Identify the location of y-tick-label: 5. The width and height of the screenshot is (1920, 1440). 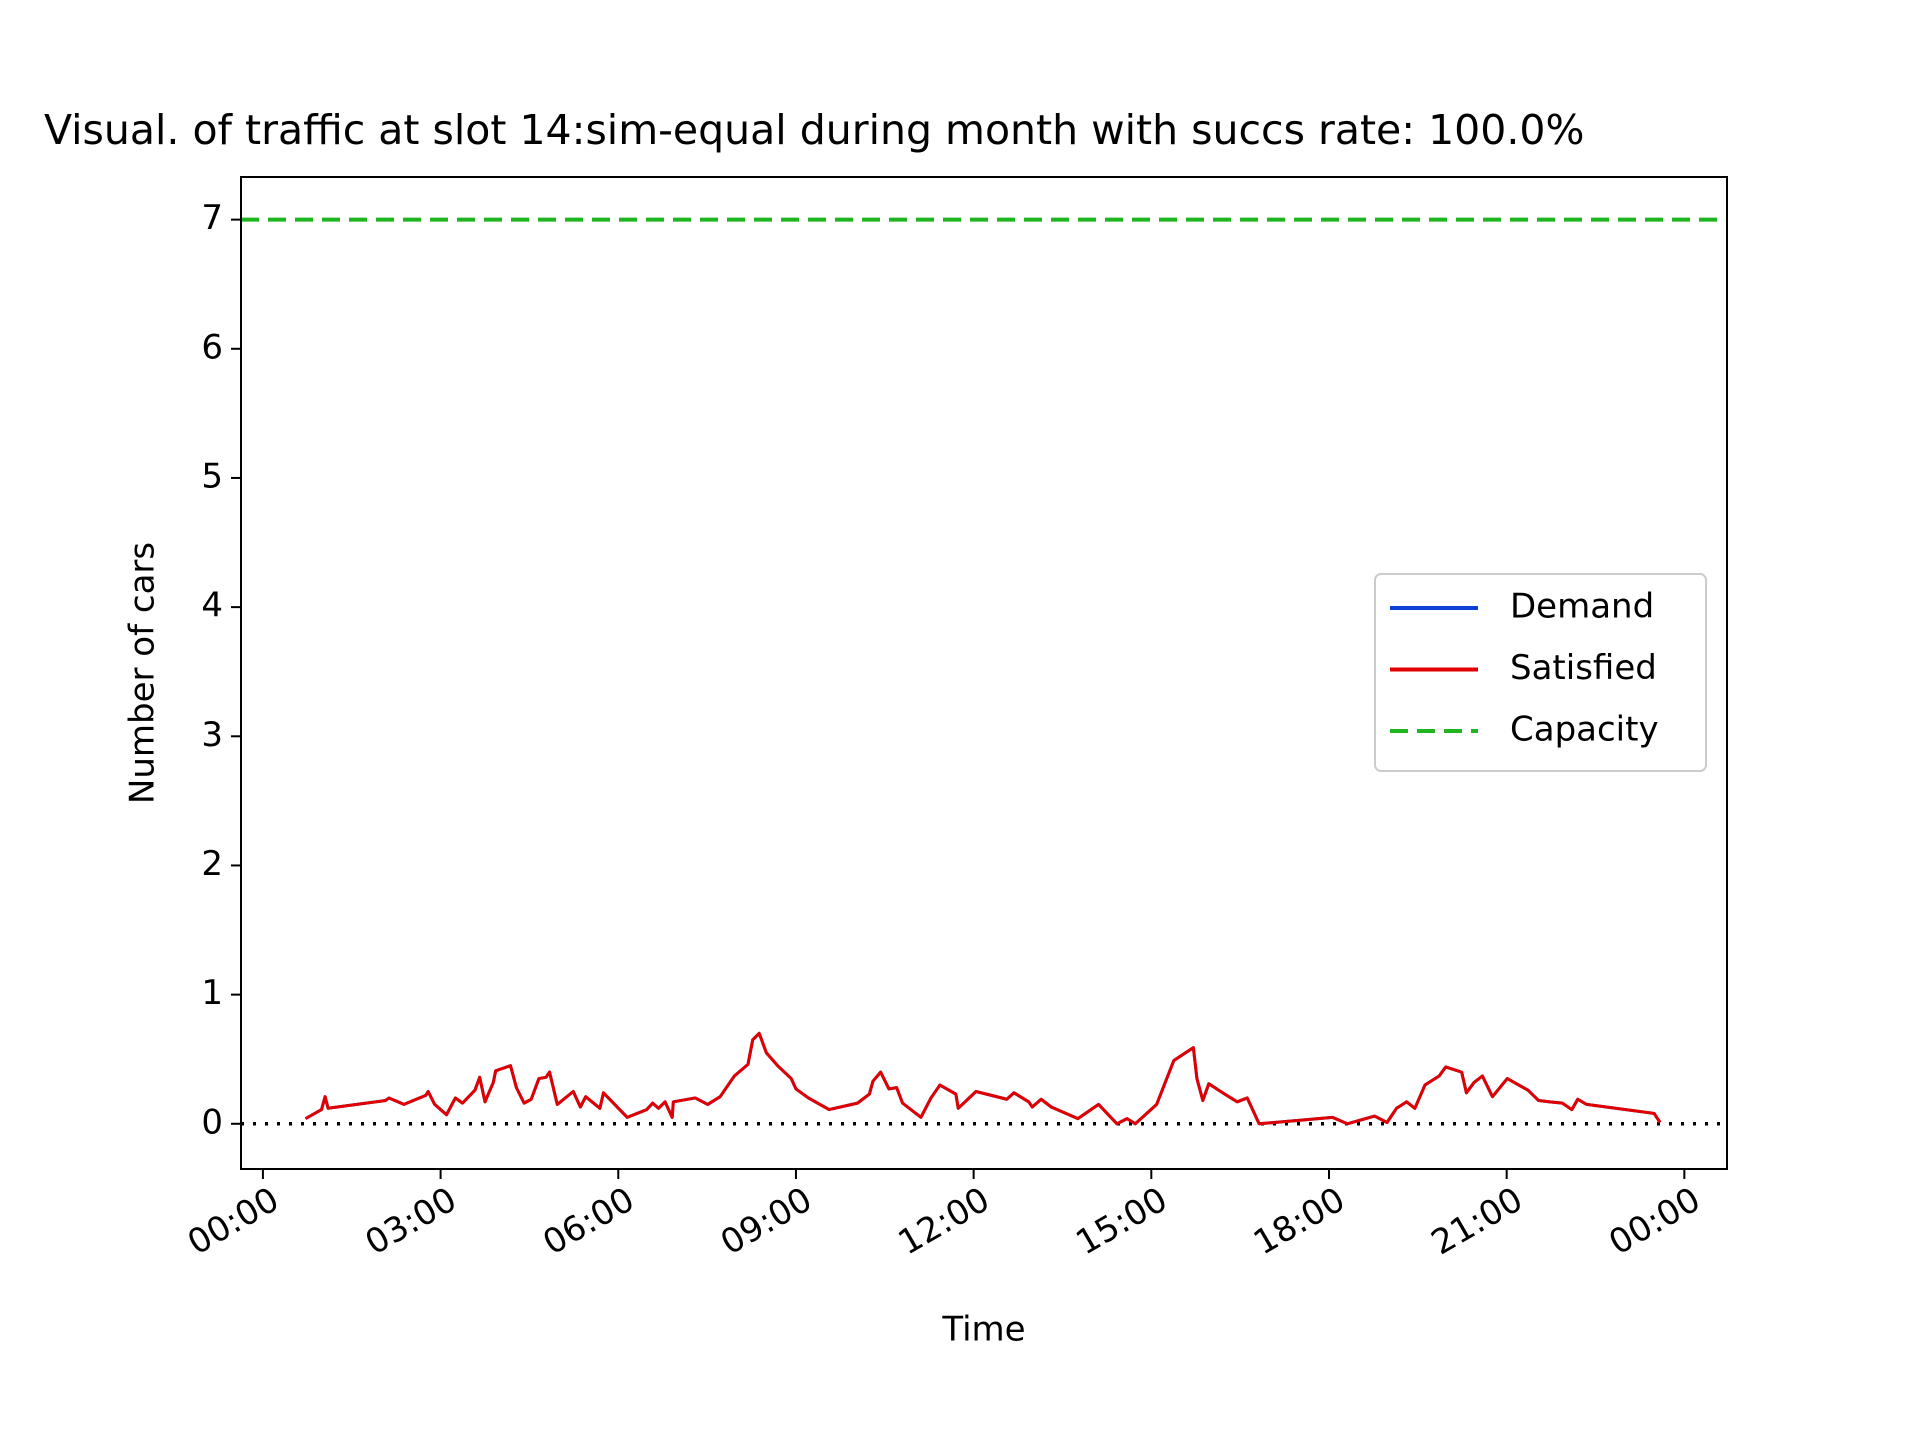
(212, 476).